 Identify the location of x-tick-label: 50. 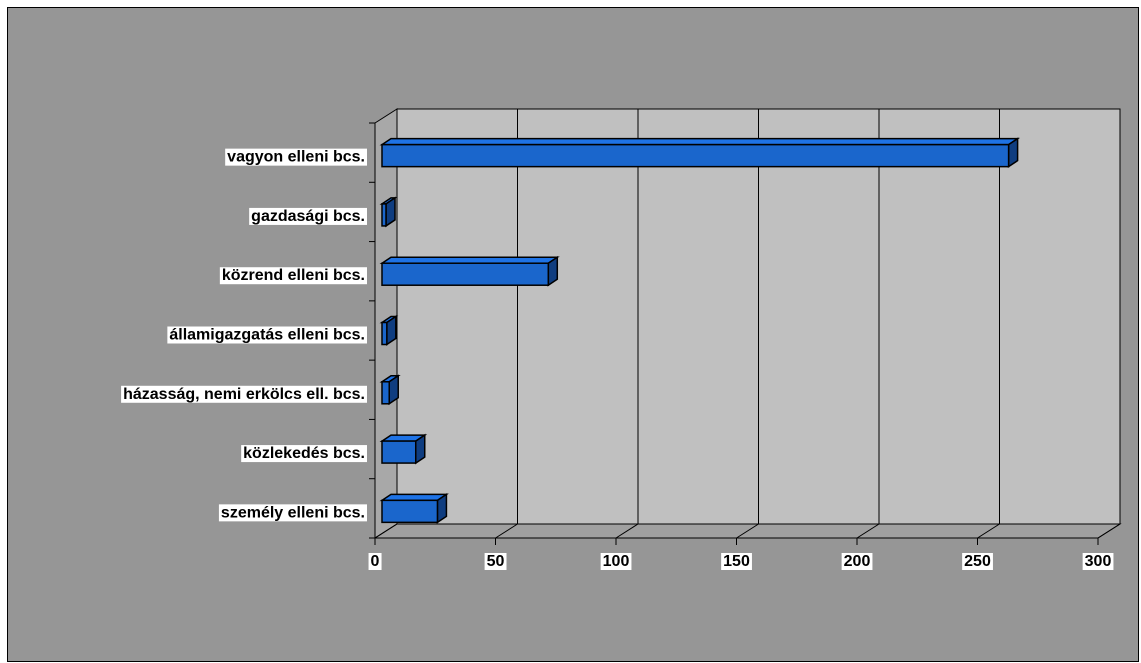
(496, 561).